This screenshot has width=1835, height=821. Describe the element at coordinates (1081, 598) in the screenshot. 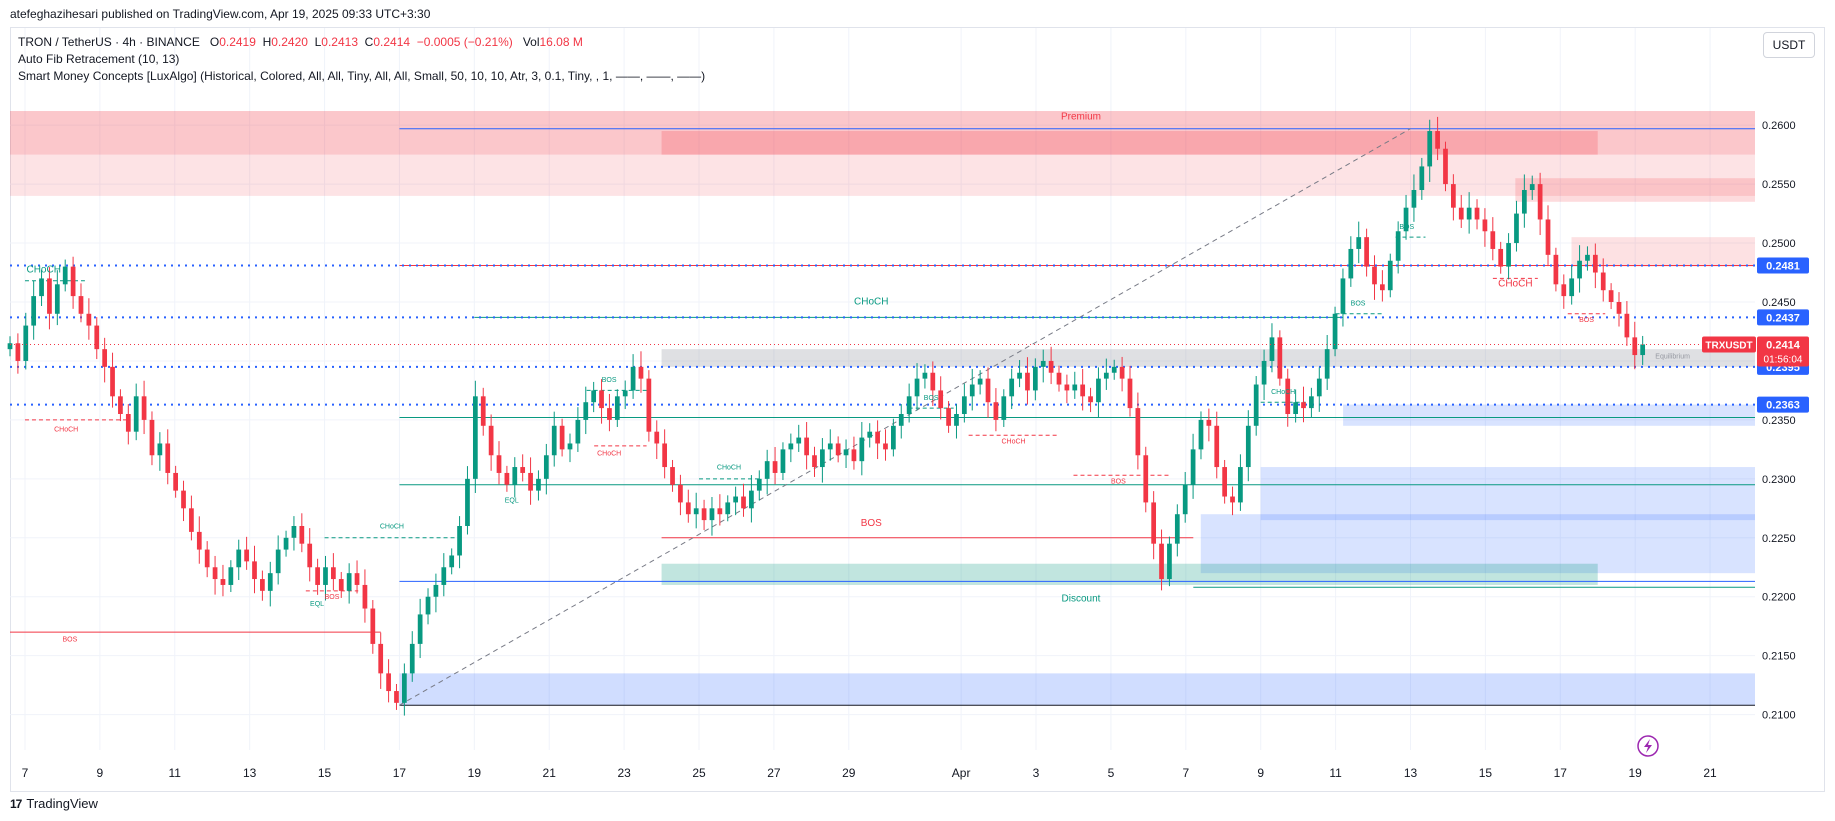

I see `annotation-label: Discount` at that location.